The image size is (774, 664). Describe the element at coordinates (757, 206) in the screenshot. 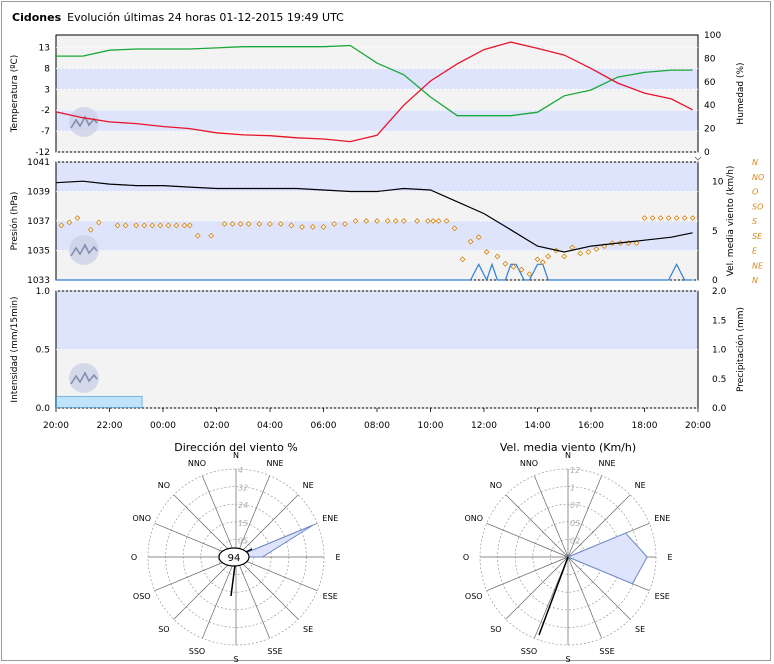

I see `direction-tick-label: SO` at that location.